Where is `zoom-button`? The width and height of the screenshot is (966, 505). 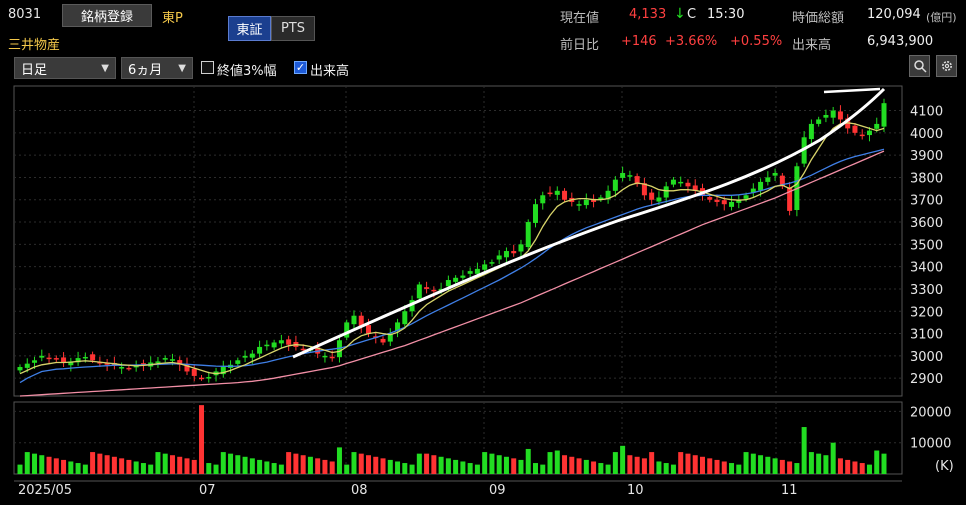
zoom-button is located at coordinates (919, 66).